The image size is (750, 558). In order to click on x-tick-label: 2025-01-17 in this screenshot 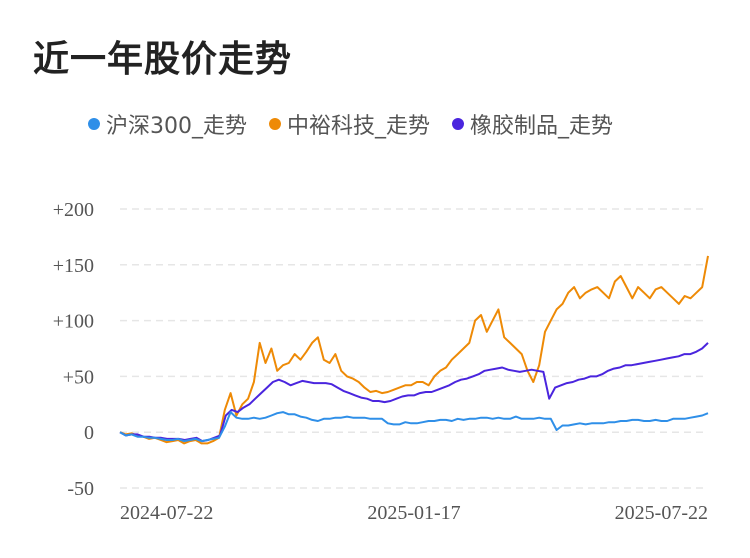, I will do `click(413, 513)`.